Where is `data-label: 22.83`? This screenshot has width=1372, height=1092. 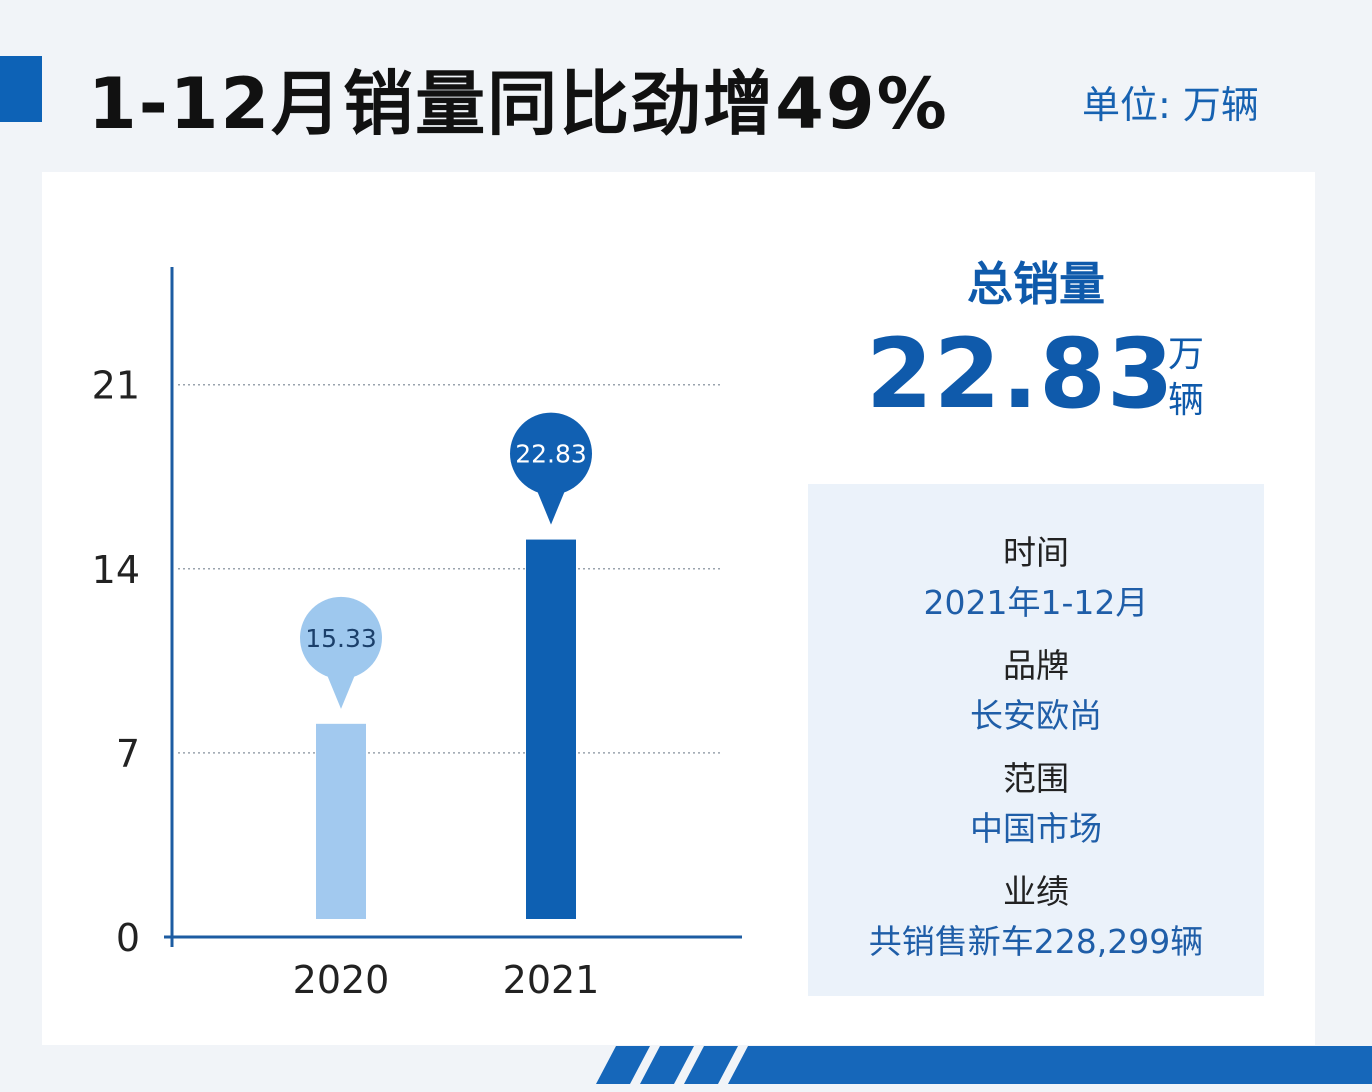
data-label: 22.83 is located at coordinates (551, 454).